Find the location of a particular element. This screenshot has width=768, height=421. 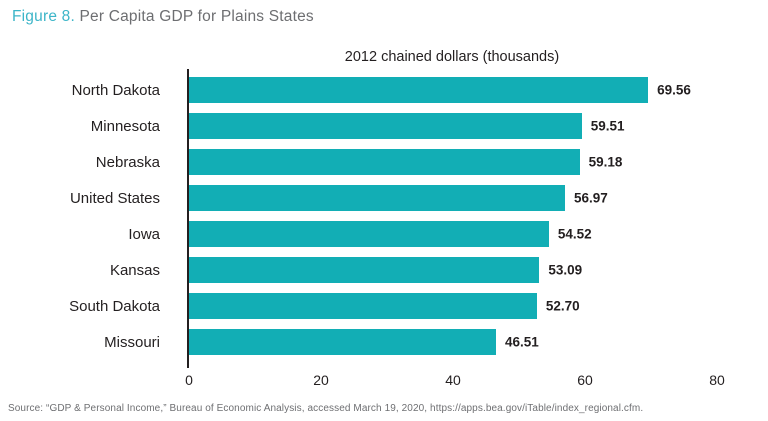

bar-track: 69.56 is located at coordinates (453, 90).